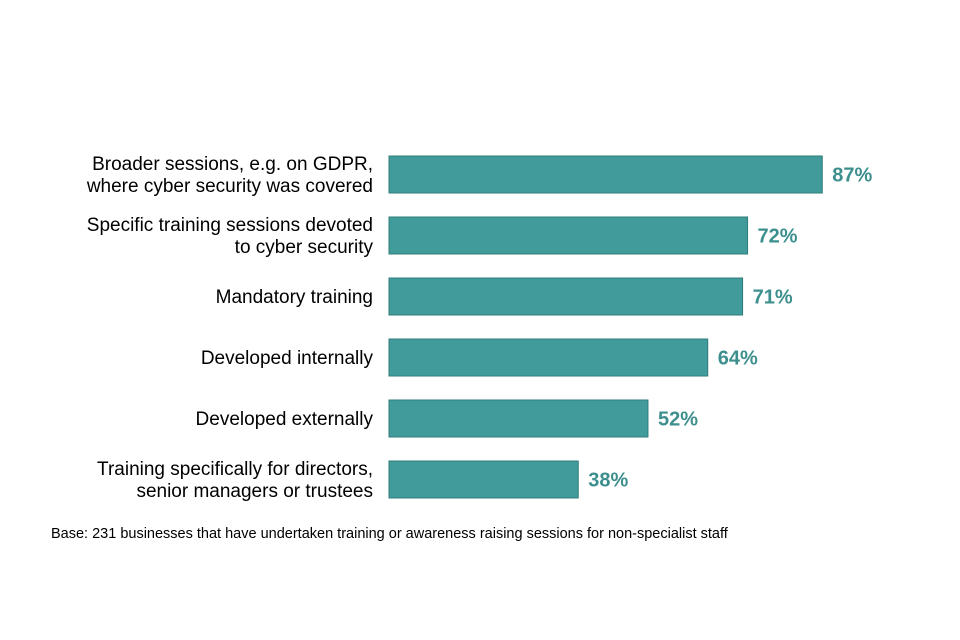 The image size is (960, 640). What do you see at coordinates (229, 186) in the screenshot?
I see `category-label-0-line-1: where cyber security was covered` at bounding box center [229, 186].